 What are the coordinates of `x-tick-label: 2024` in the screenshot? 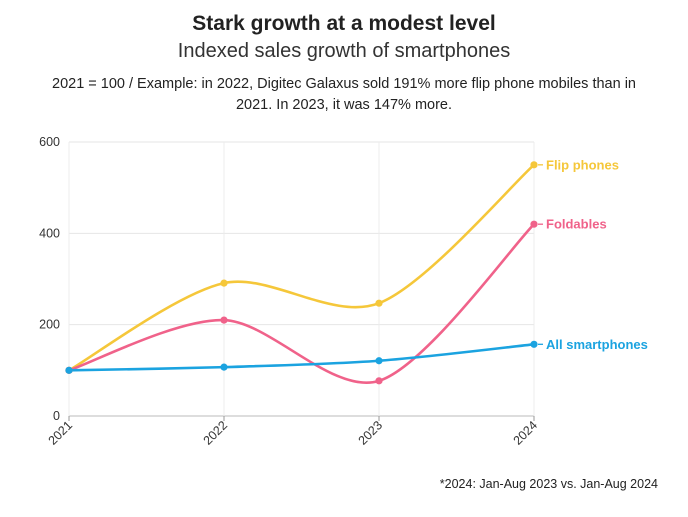 It's located at (526, 433).